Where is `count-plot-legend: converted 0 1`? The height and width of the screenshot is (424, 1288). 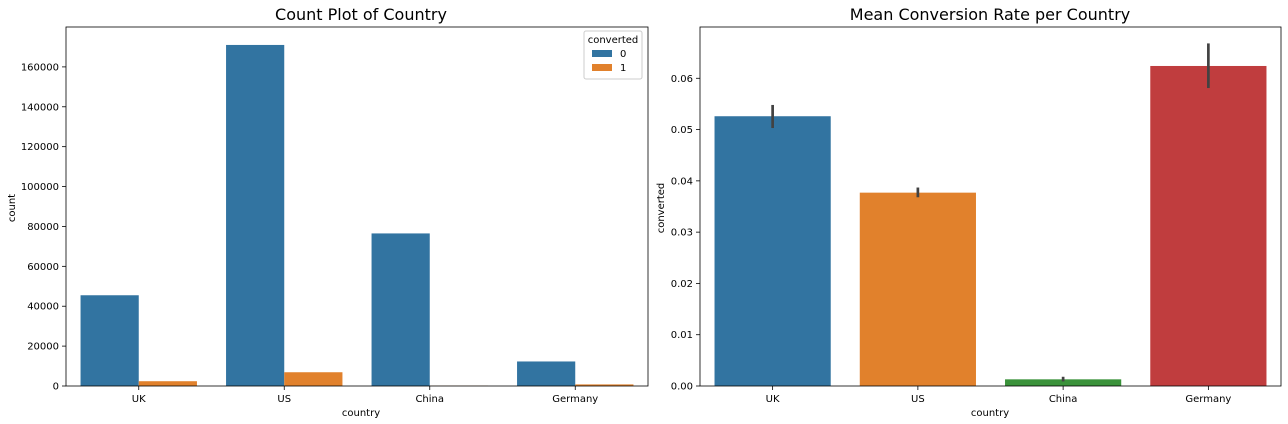 count-plot-legend: converted 0 1 is located at coordinates (613, 55).